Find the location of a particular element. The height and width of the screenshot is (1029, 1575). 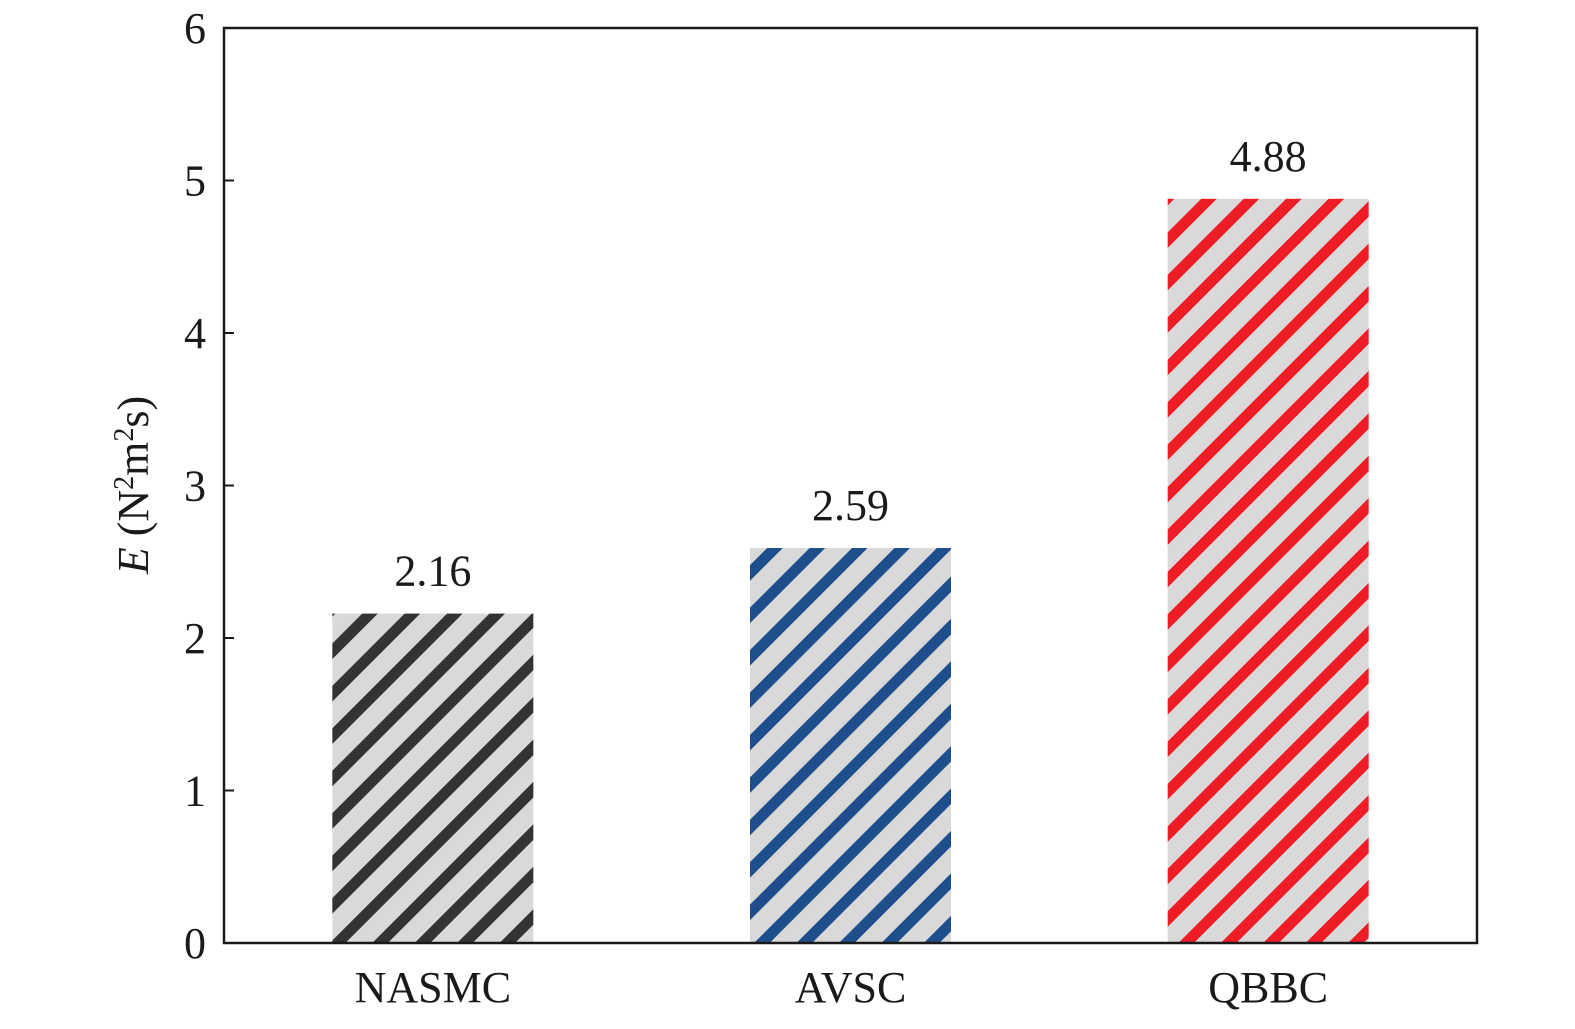

y-axis-unit-mid: m is located at coordinates (133, 459).